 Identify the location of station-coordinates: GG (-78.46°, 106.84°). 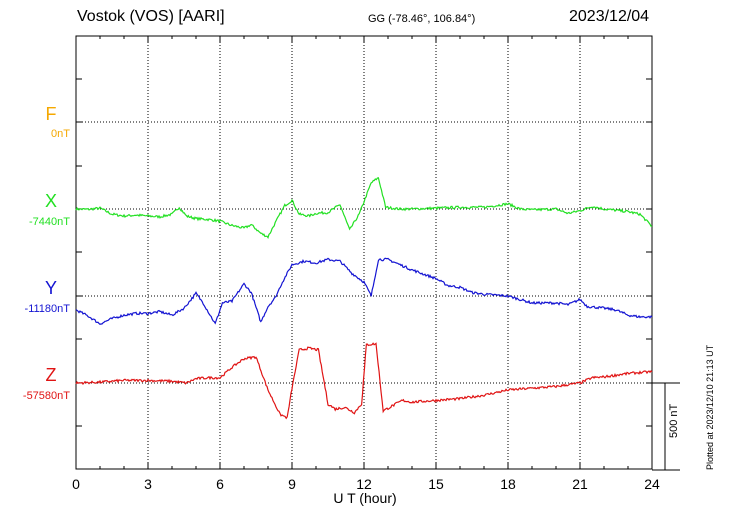
(422, 19).